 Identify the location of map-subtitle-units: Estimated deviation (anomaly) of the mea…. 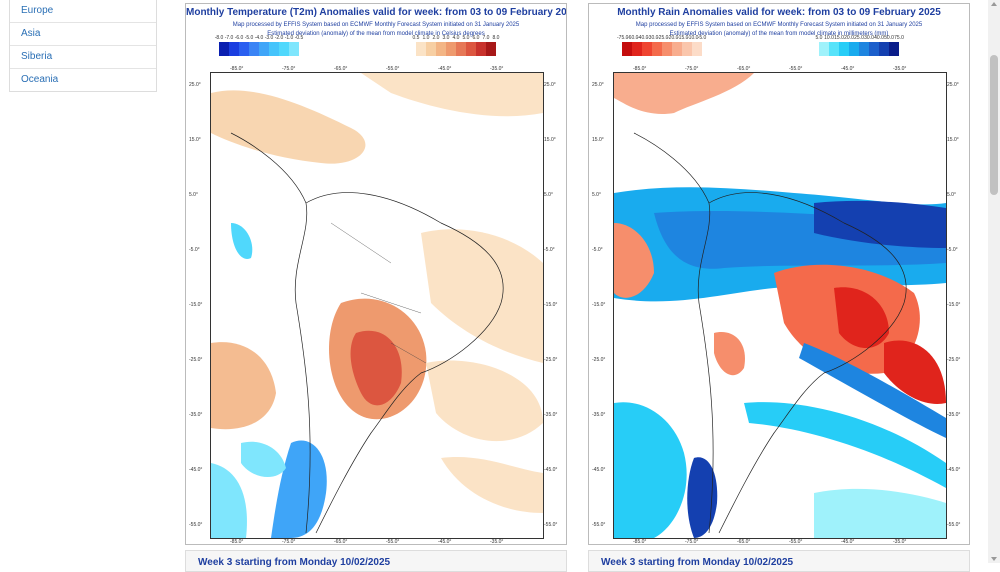
(779, 34).